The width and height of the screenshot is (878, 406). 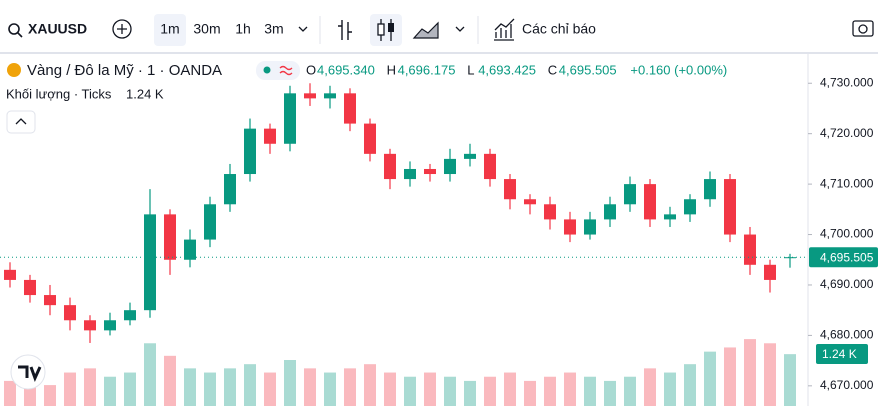 I want to click on add-symbol, so click(x=122, y=29).